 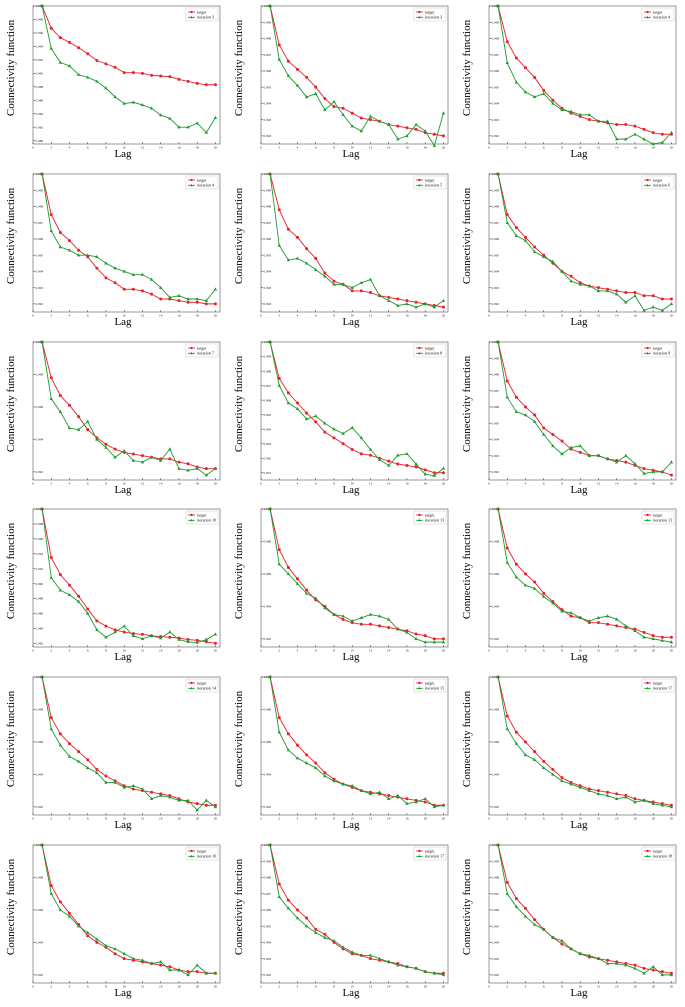 What do you see at coordinates (496, 104) in the screenshot?
I see `y-tick-label: 0.994` at bounding box center [496, 104].